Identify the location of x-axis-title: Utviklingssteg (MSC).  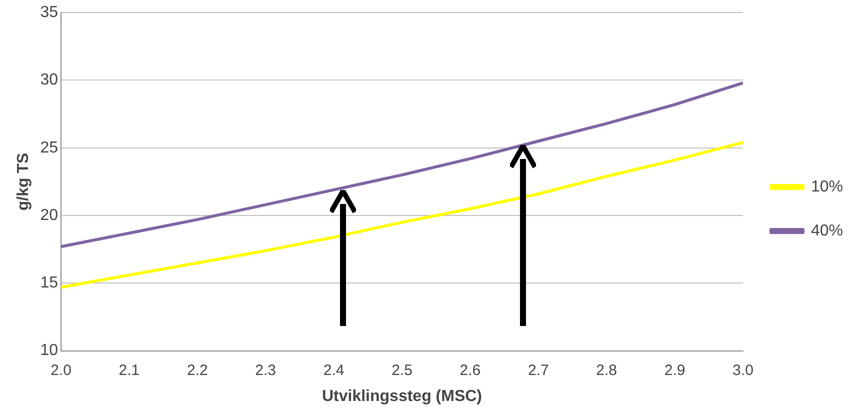
(402, 396).